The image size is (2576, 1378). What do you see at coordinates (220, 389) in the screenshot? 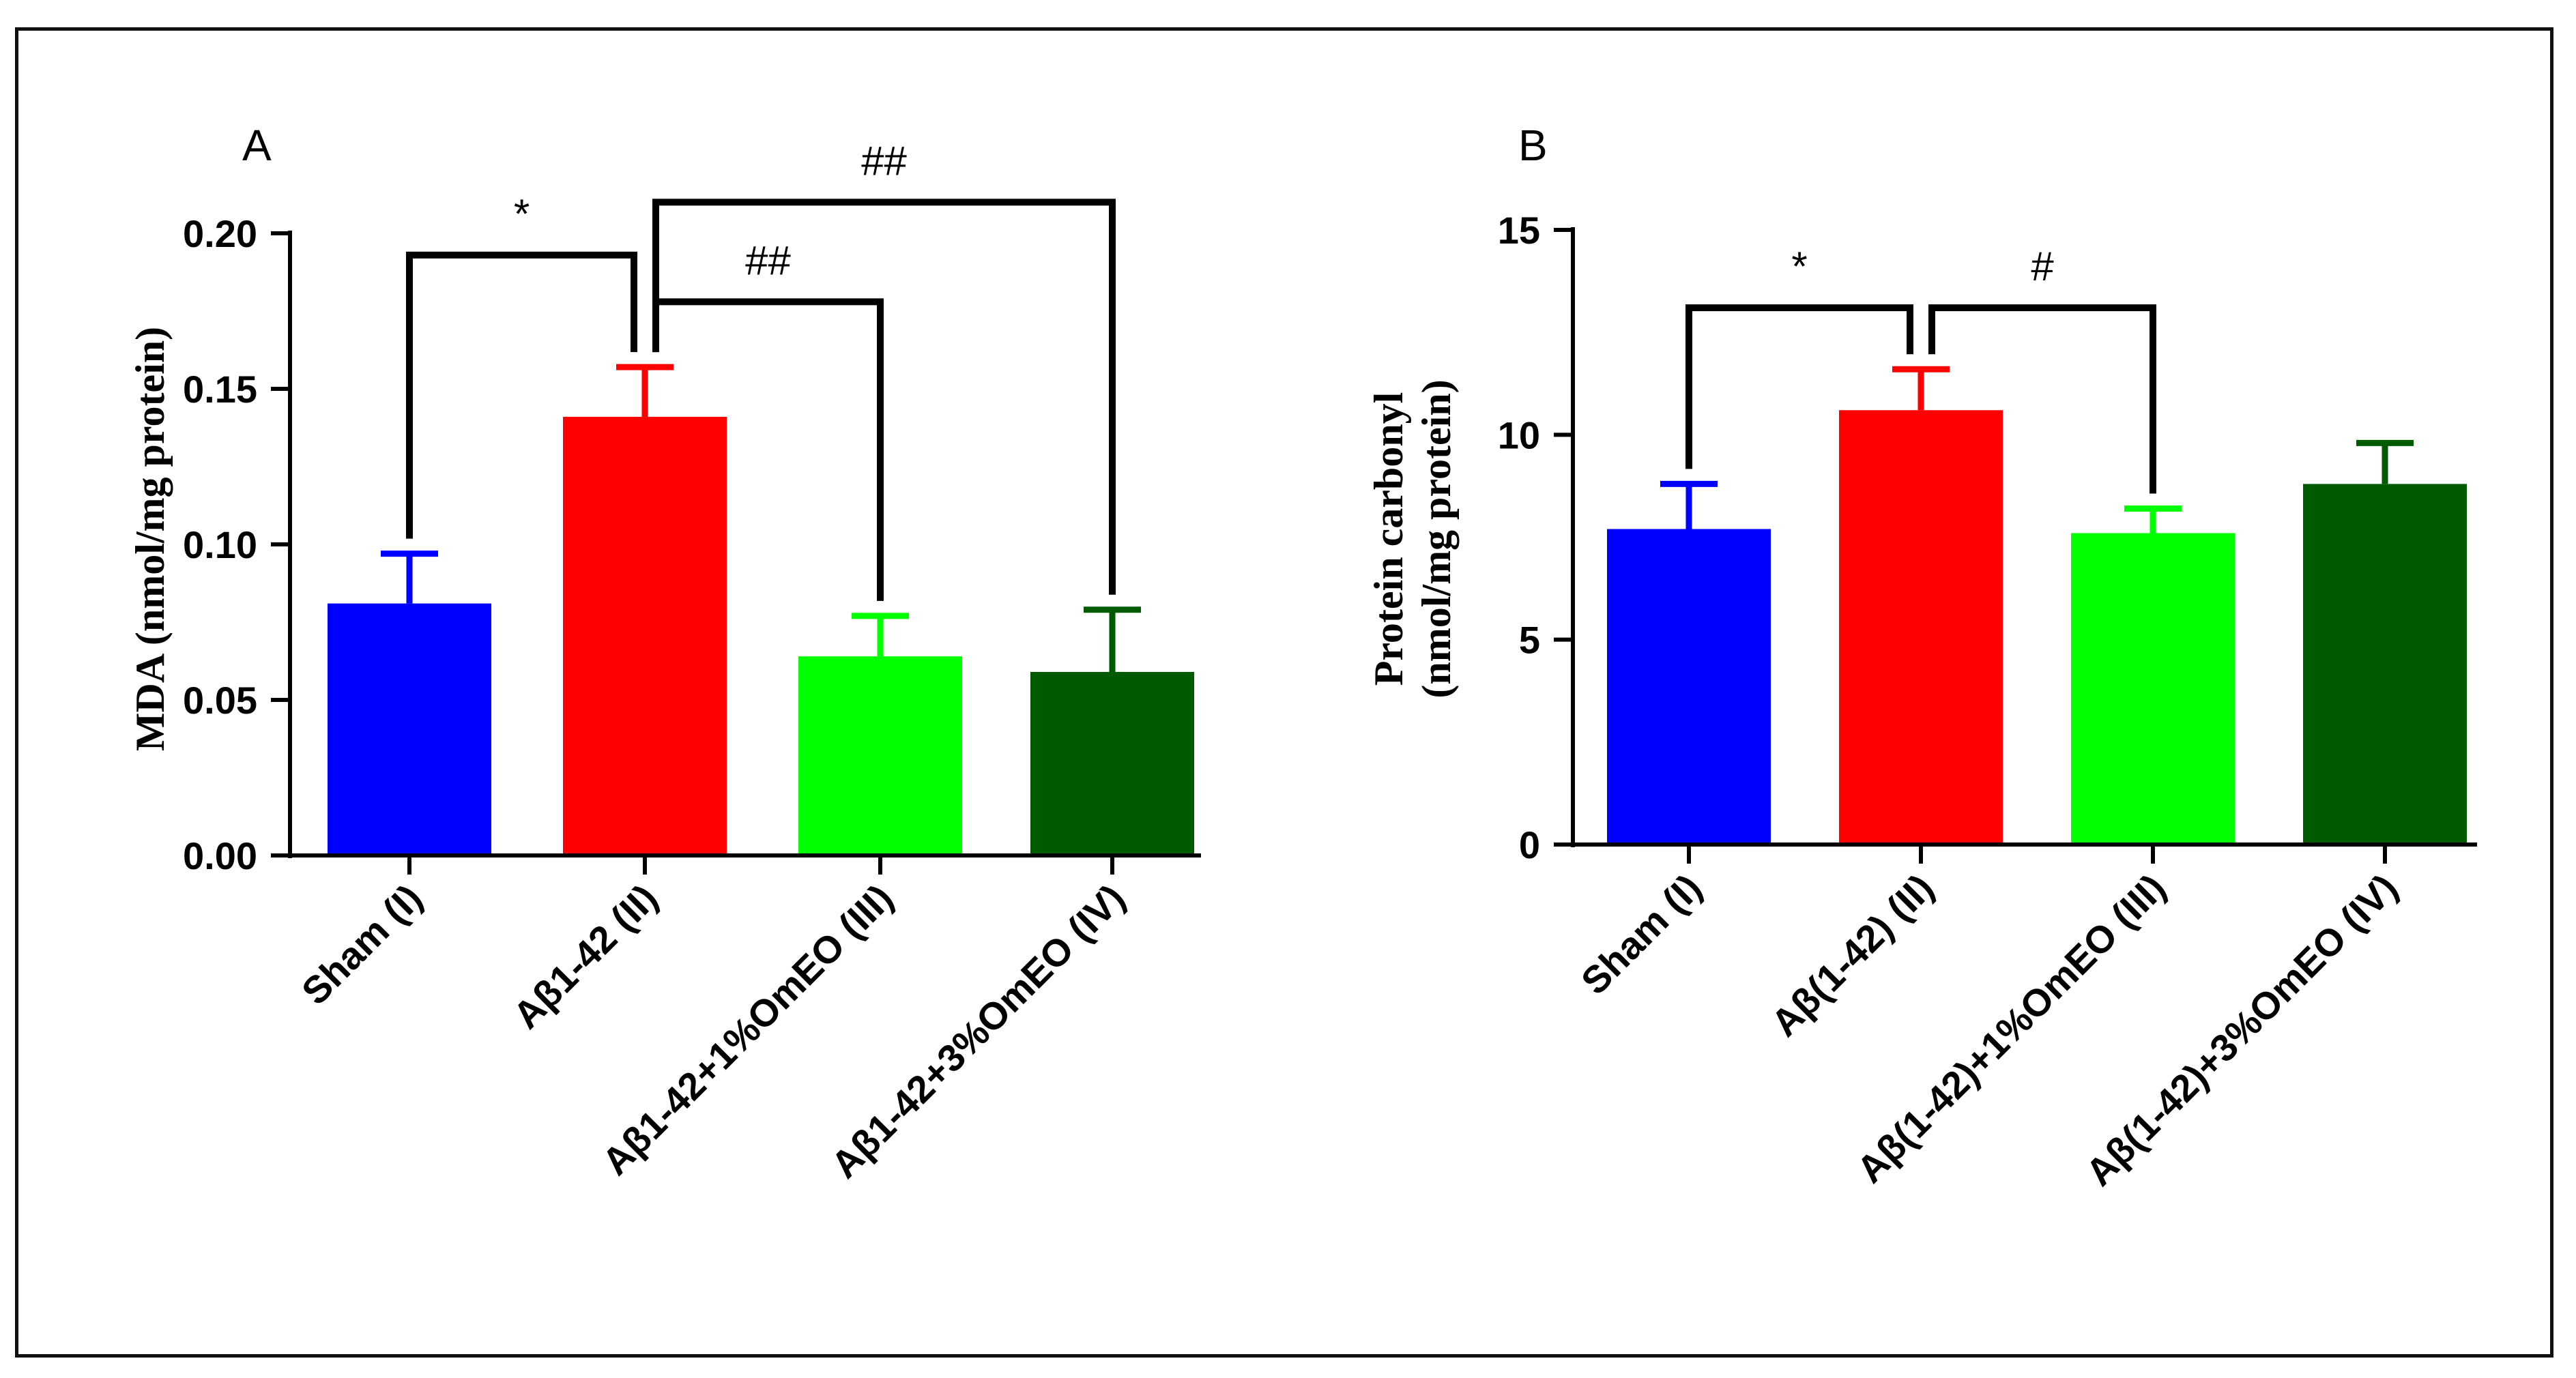
I see `y-tick-label: 0.15` at bounding box center [220, 389].